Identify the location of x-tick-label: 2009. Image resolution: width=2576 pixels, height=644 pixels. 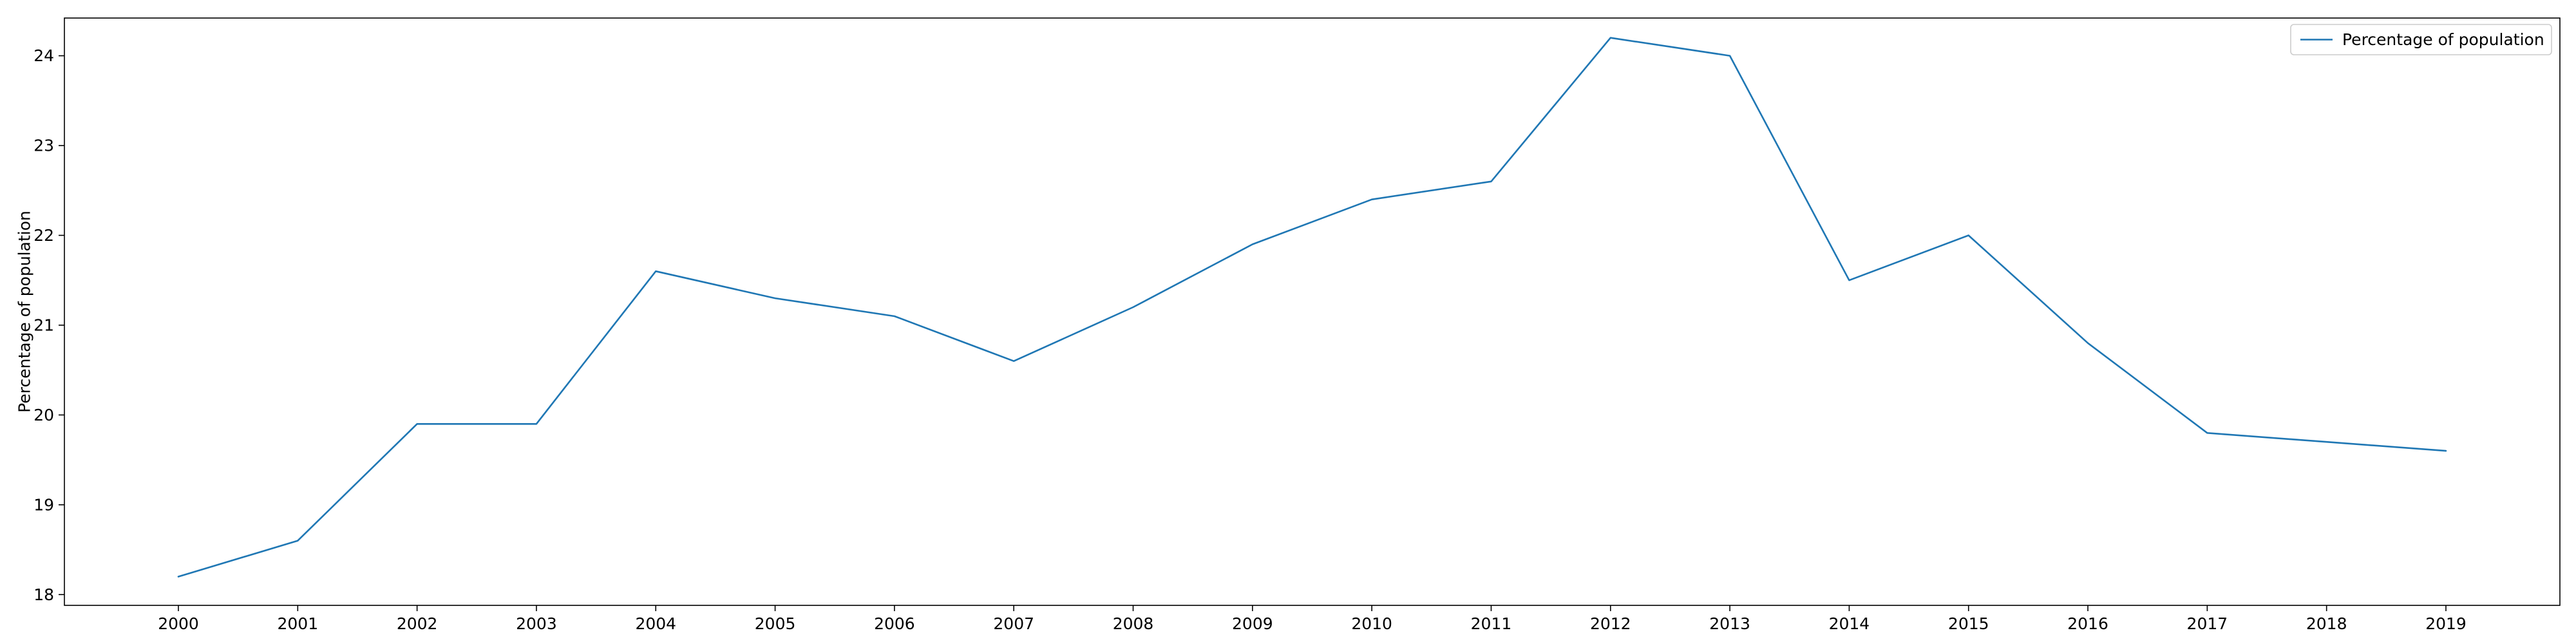
(1253, 623).